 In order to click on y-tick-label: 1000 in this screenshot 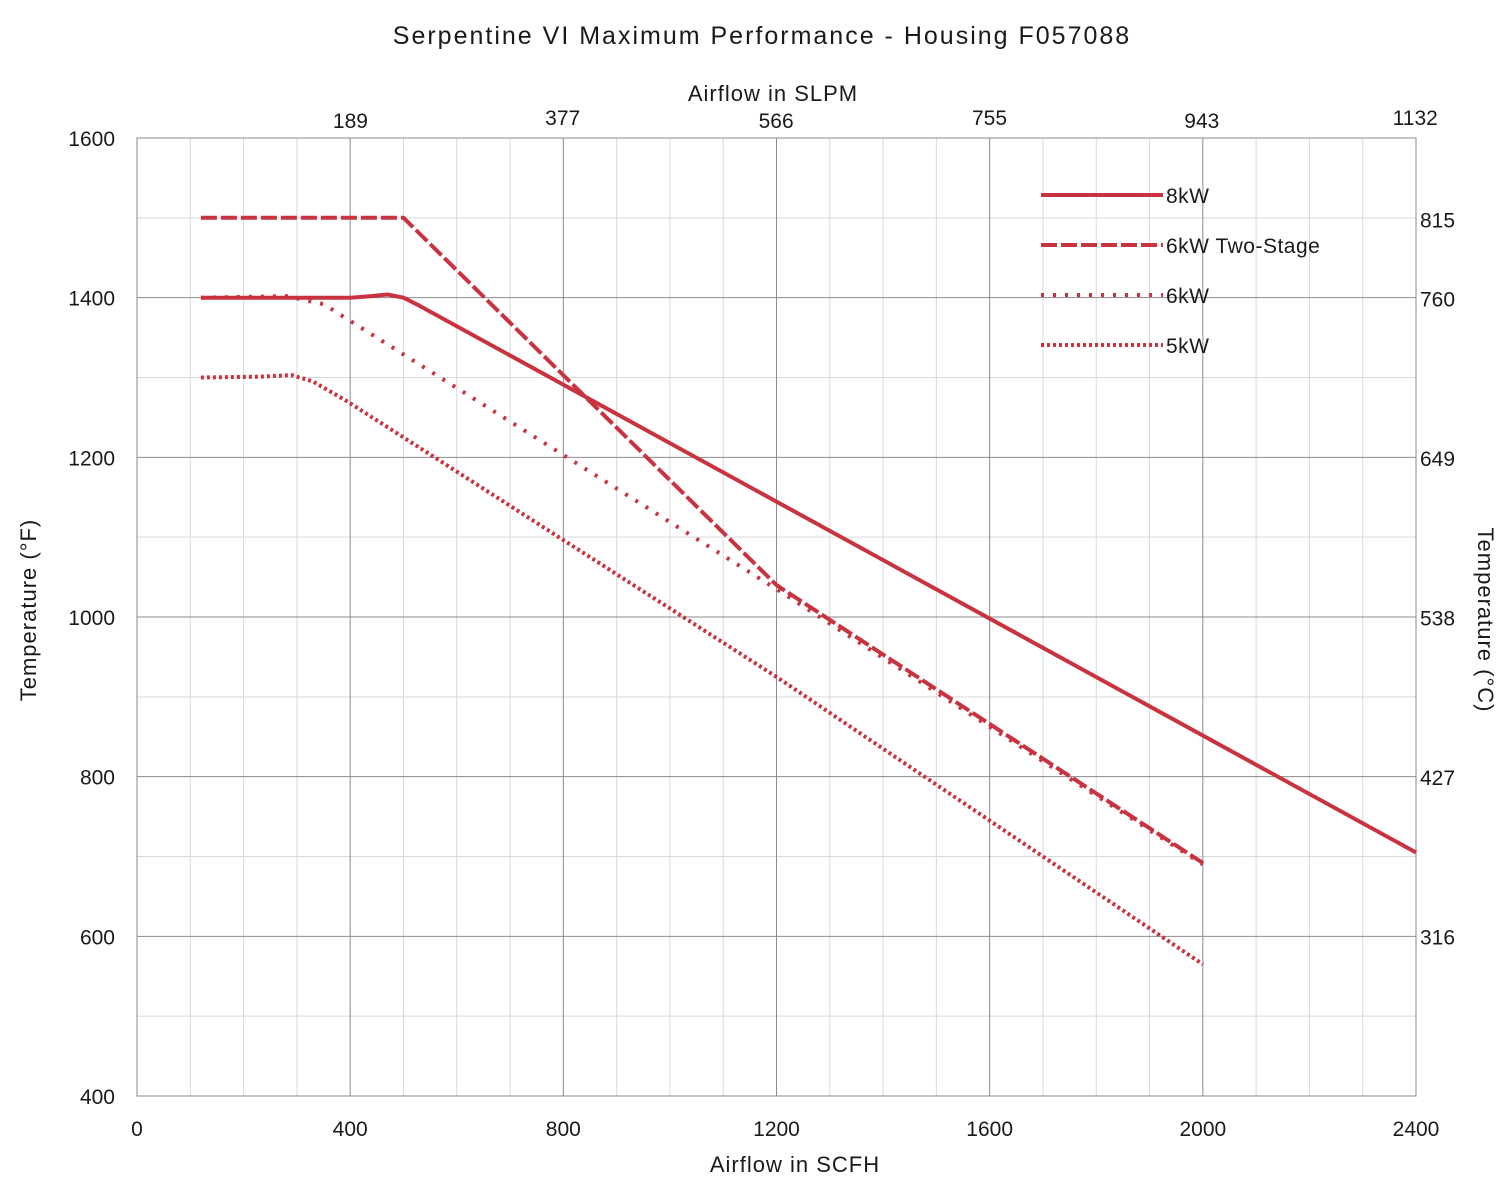, I will do `click(91, 618)`.